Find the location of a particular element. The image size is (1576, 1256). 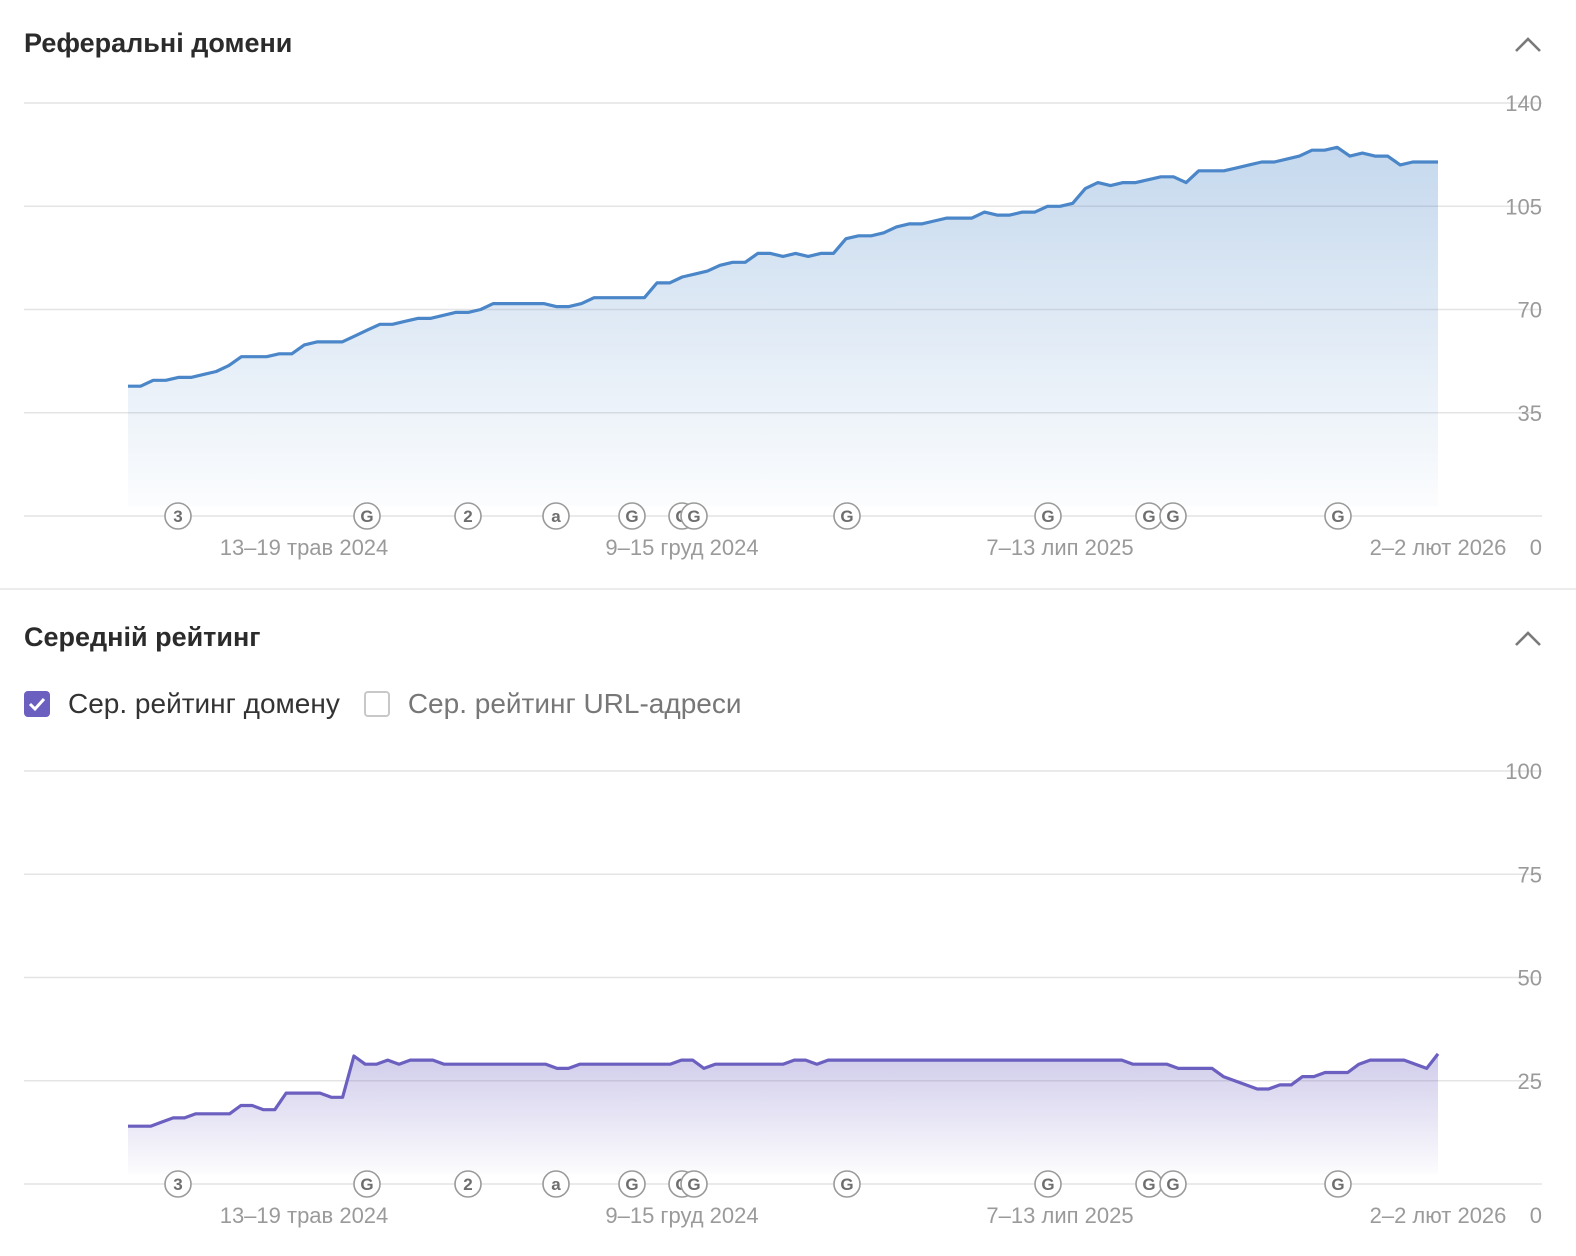

y-tick-label: 50 is located at coordinates (1530, 978).